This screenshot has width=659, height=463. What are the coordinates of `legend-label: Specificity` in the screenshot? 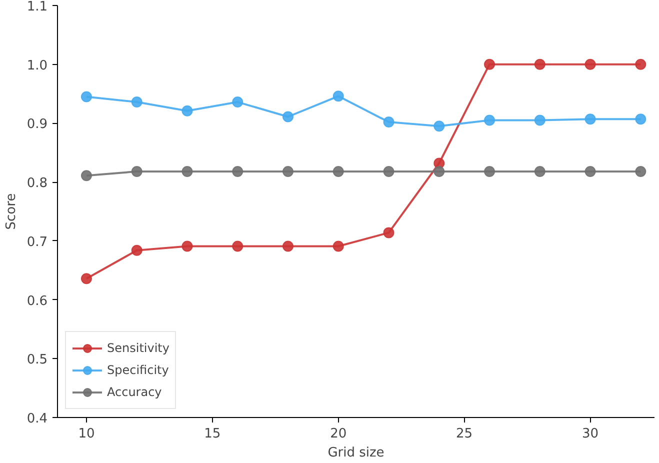 It's located at (138, 370).